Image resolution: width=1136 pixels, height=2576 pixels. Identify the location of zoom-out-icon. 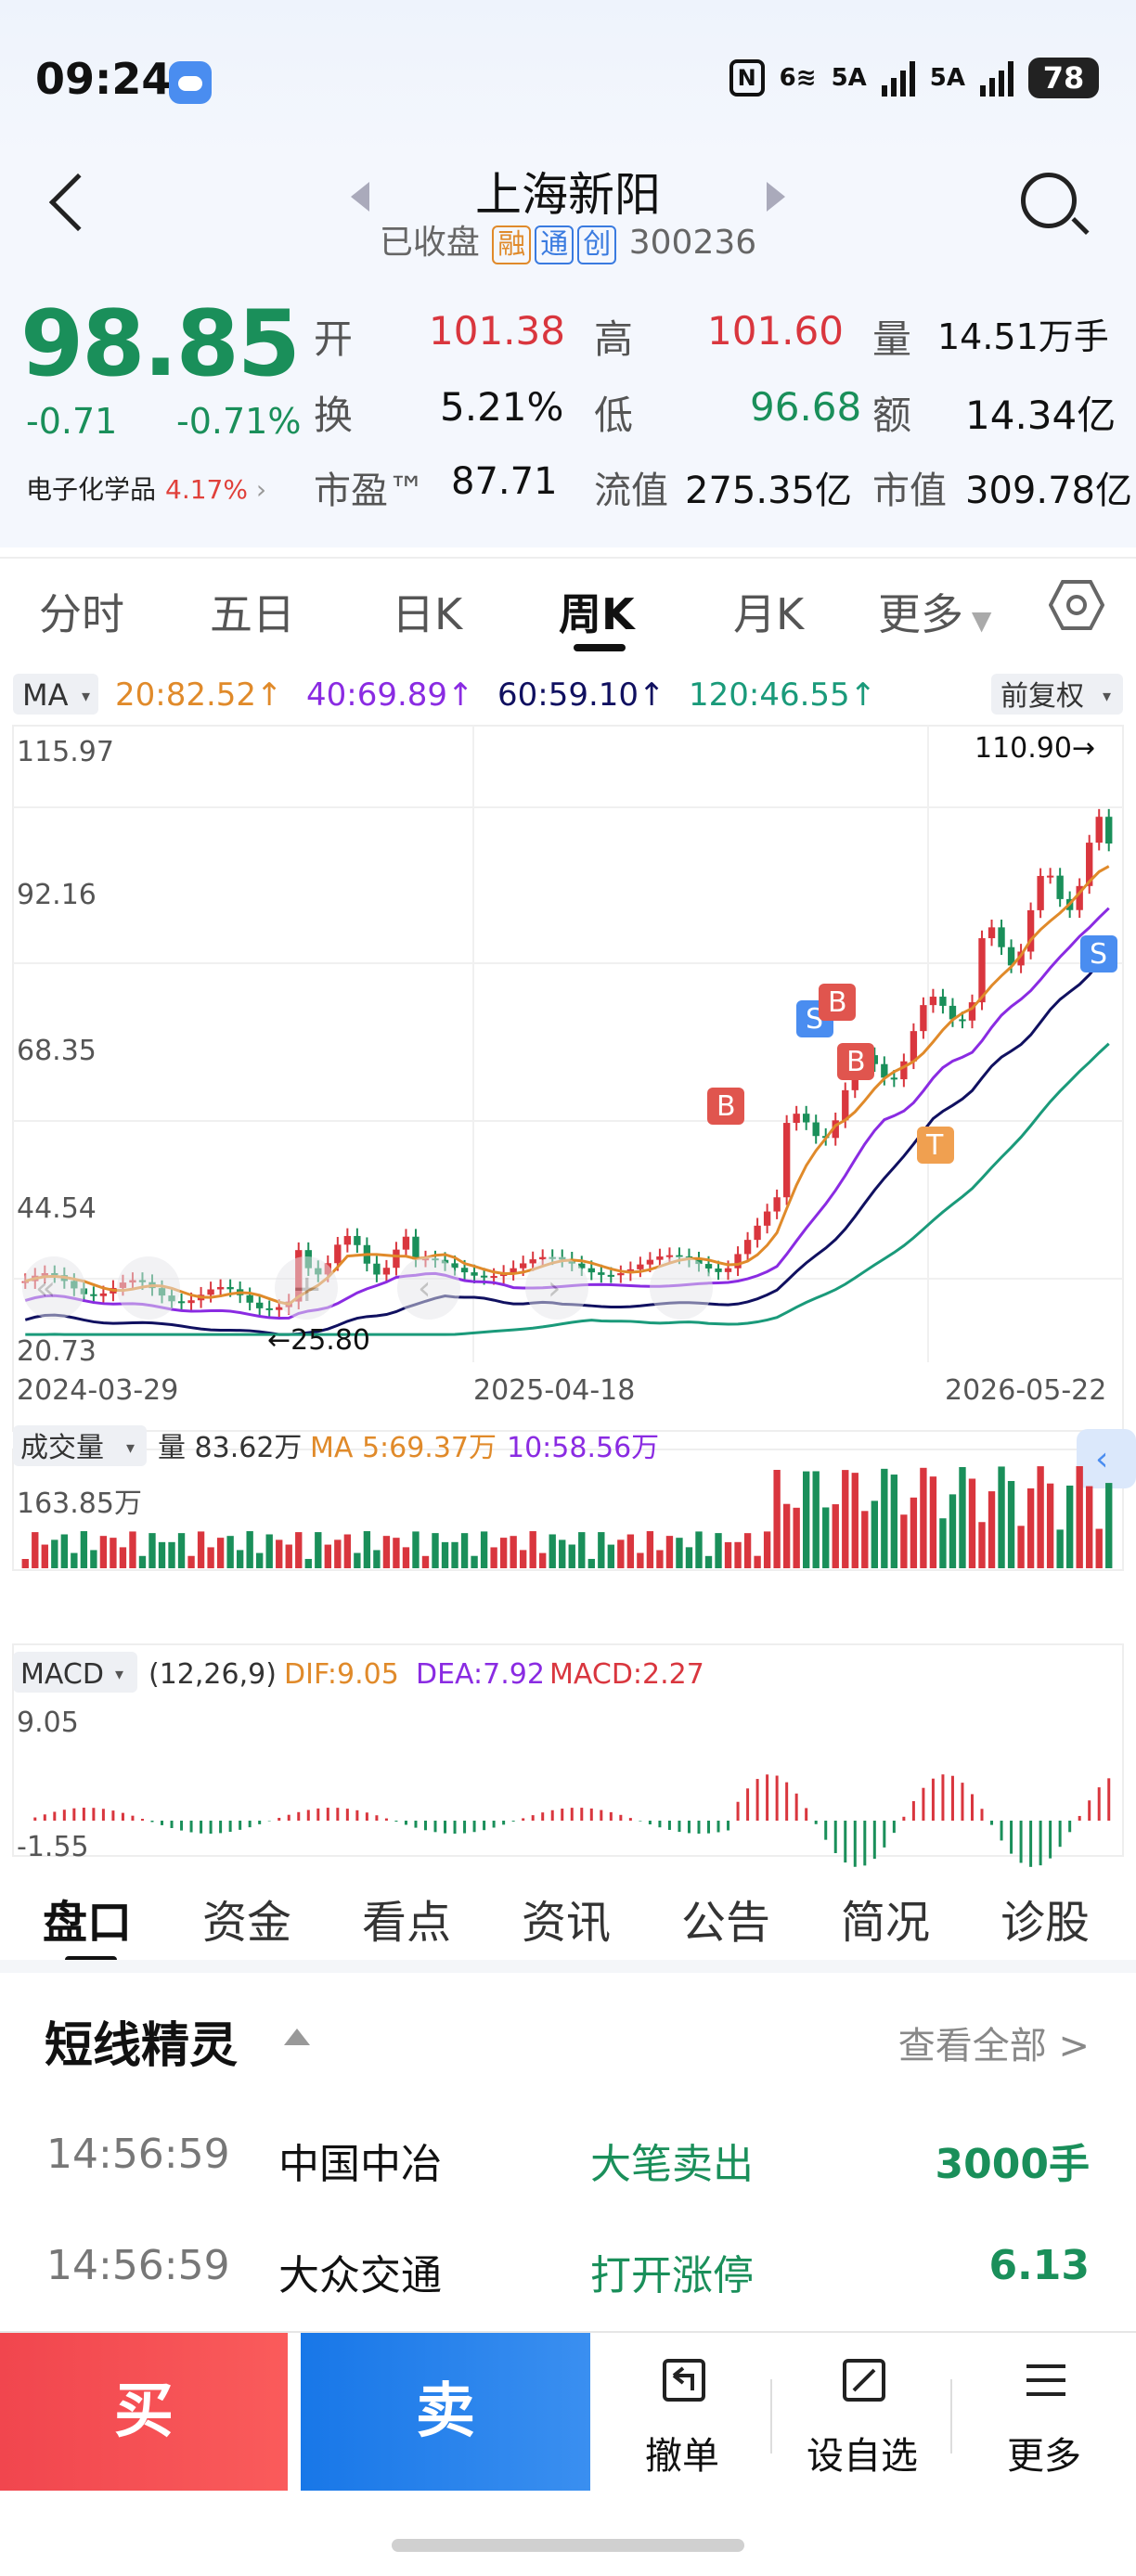
(148, 1288).